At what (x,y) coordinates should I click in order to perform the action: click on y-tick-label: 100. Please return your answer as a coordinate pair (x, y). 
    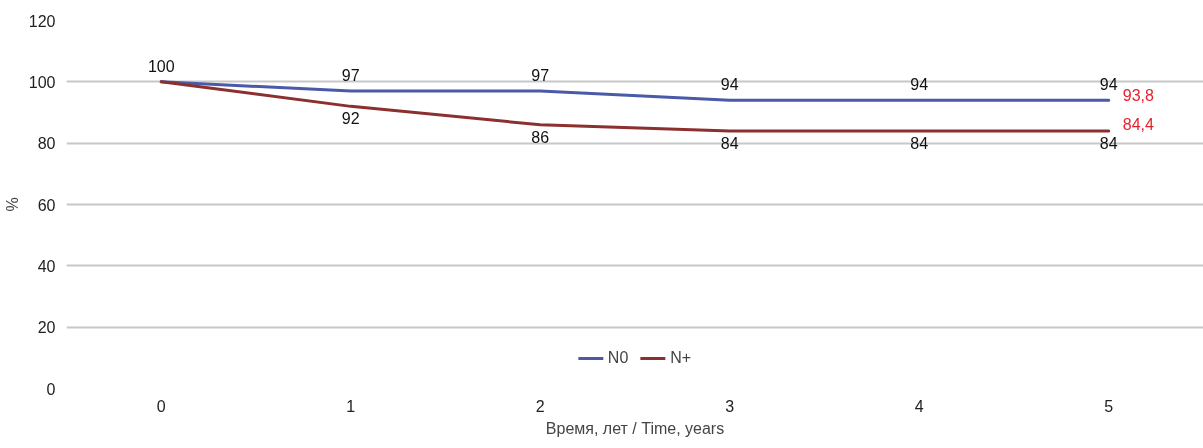
    Looking at the image, I should click on (42, 82).